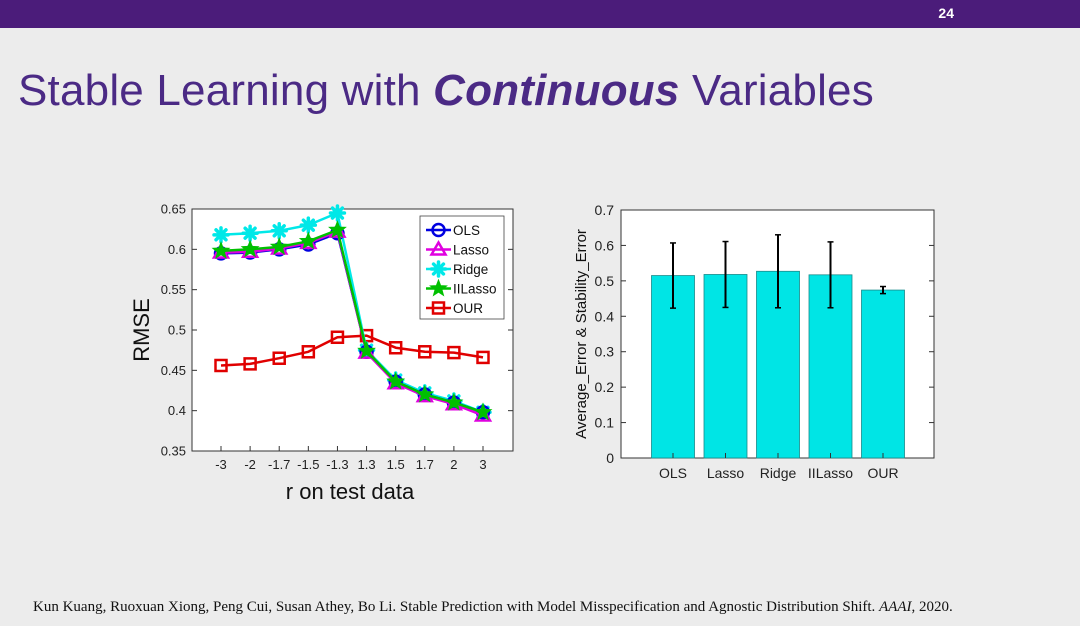 Image resolution: width=1080 pixels, height=626 pixels. Describe the element at coordinates (610, 458) in the screenshot. I see `y-tick-label: 0` at that location.